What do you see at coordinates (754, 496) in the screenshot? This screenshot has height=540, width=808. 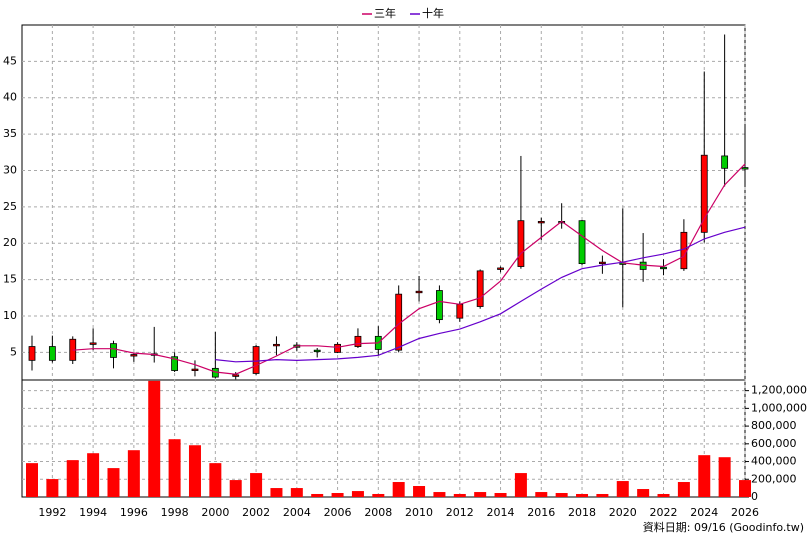 I see `y2-tick-label: 0` at bounding box center [754, 496].